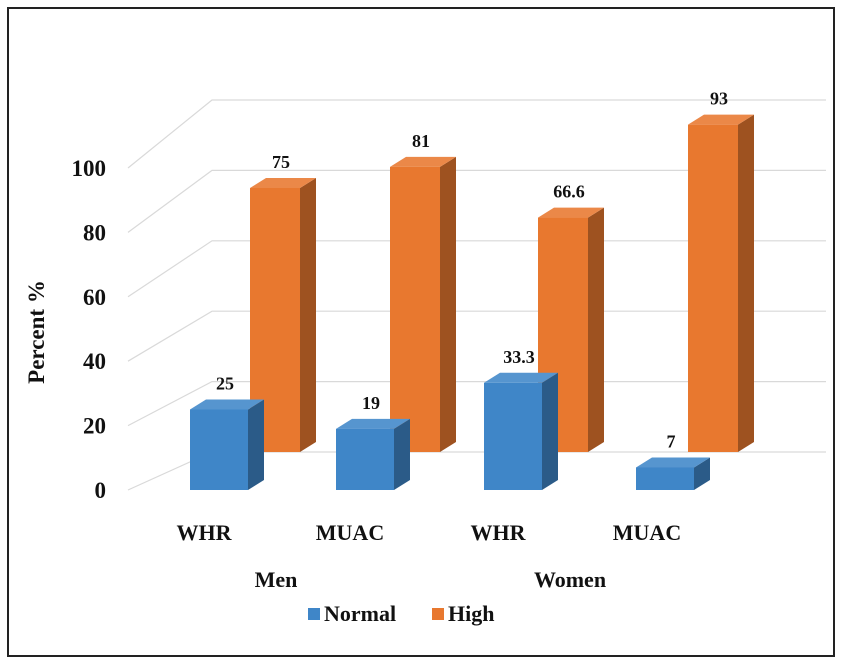 This screenshot has height=663, width=842. What do you see at coordinates (471, 613) in the screenshot?
I see `legend-label: High` at bounding box center [471, 613].